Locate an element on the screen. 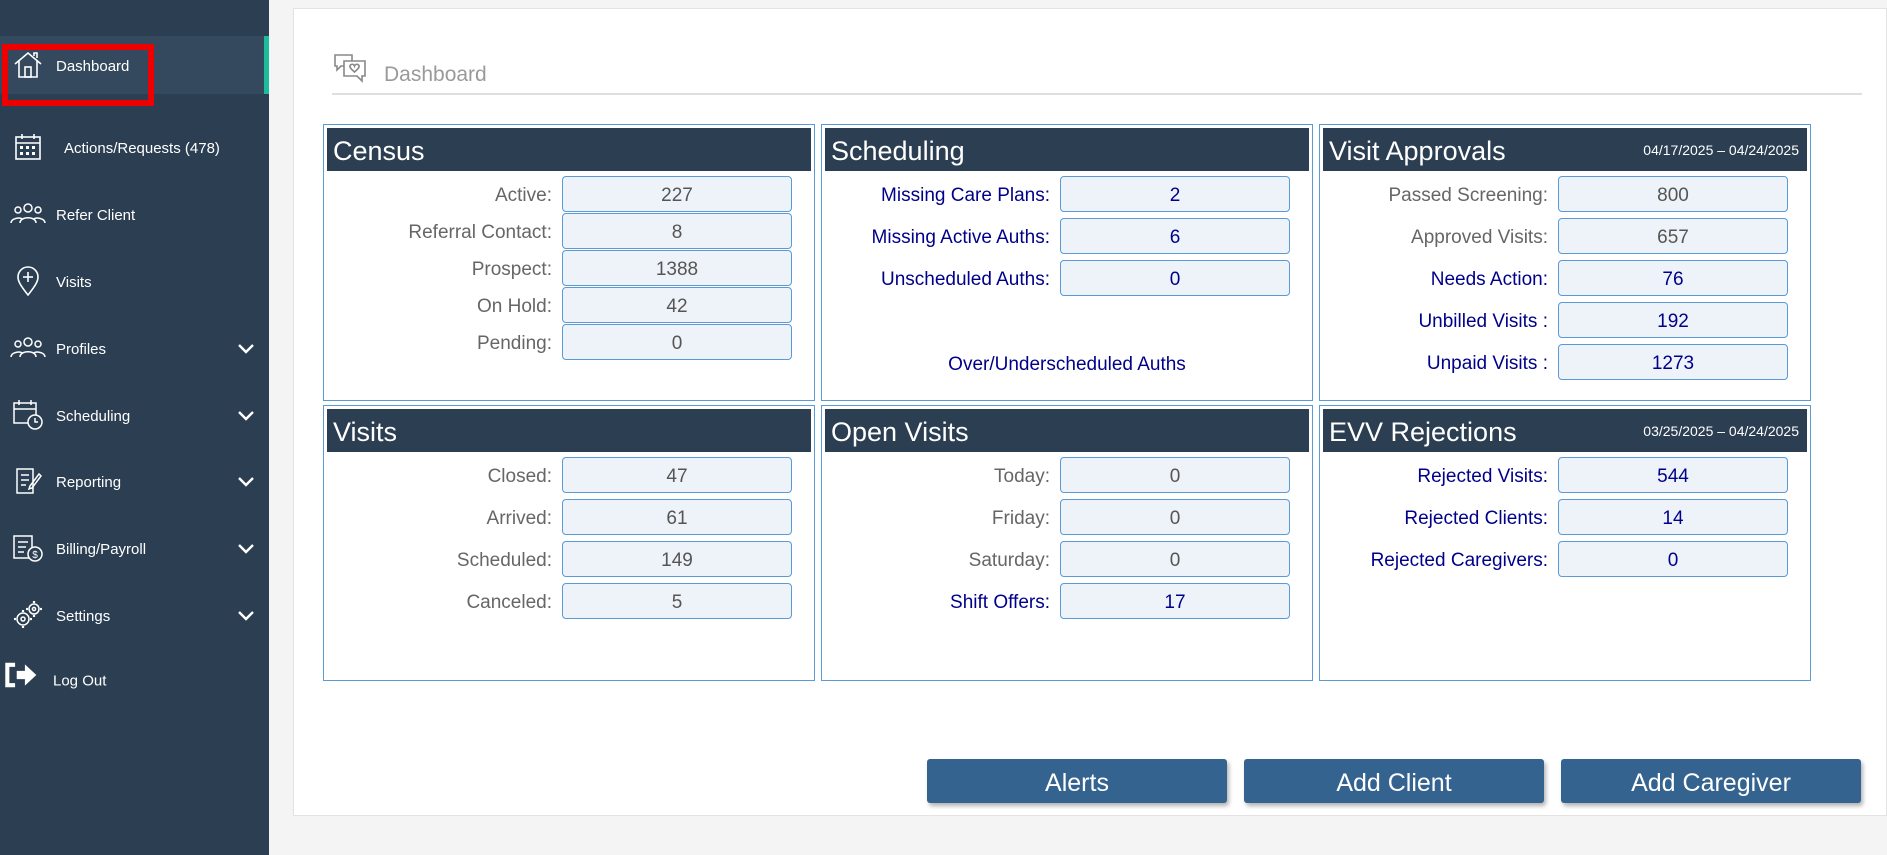 The height and width of the screenshot is (855, 1887). row-label: Scheduled: is located at coordinates (504, 560).